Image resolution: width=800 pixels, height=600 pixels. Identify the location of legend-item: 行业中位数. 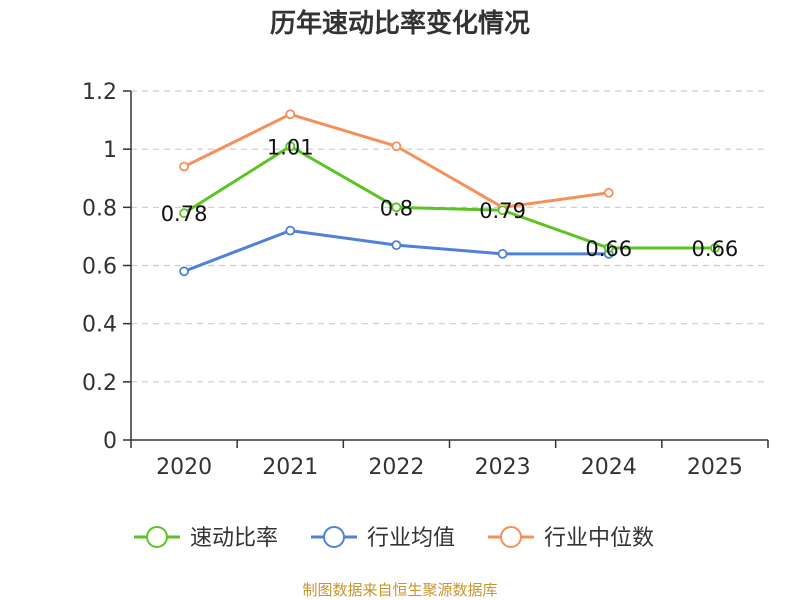
(571, 538).